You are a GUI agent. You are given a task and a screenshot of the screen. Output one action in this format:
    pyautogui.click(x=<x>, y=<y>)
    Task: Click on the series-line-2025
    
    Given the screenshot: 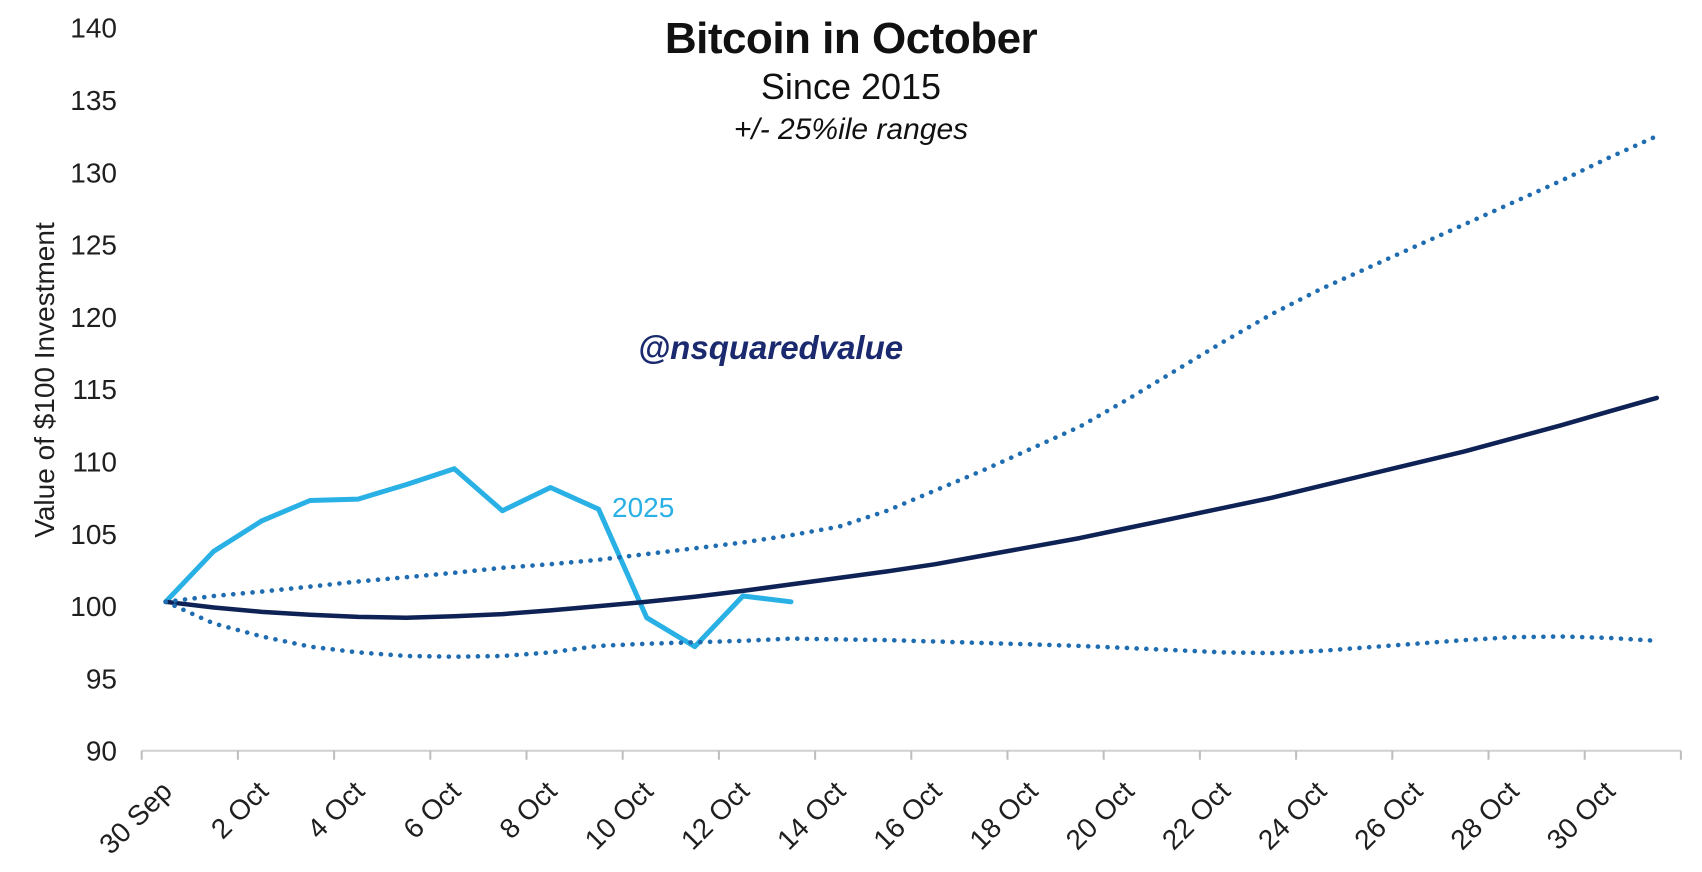 What is the action you would take?
    pyautogui.click(x=478, y=558)
    